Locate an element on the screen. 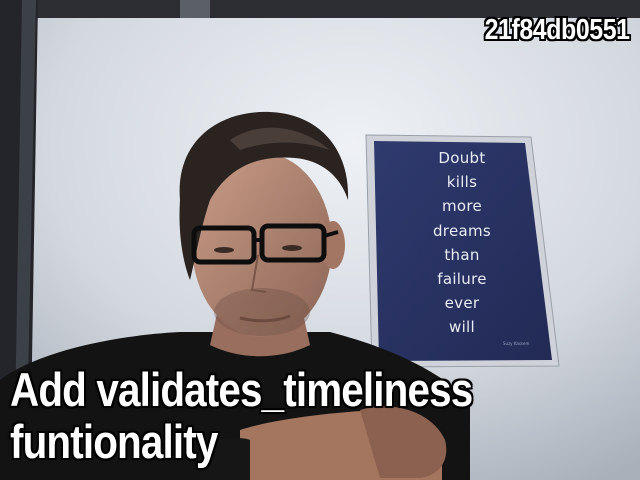 The image size is (640, 480). poster-line: dreams is located at coordinates (461, 230).